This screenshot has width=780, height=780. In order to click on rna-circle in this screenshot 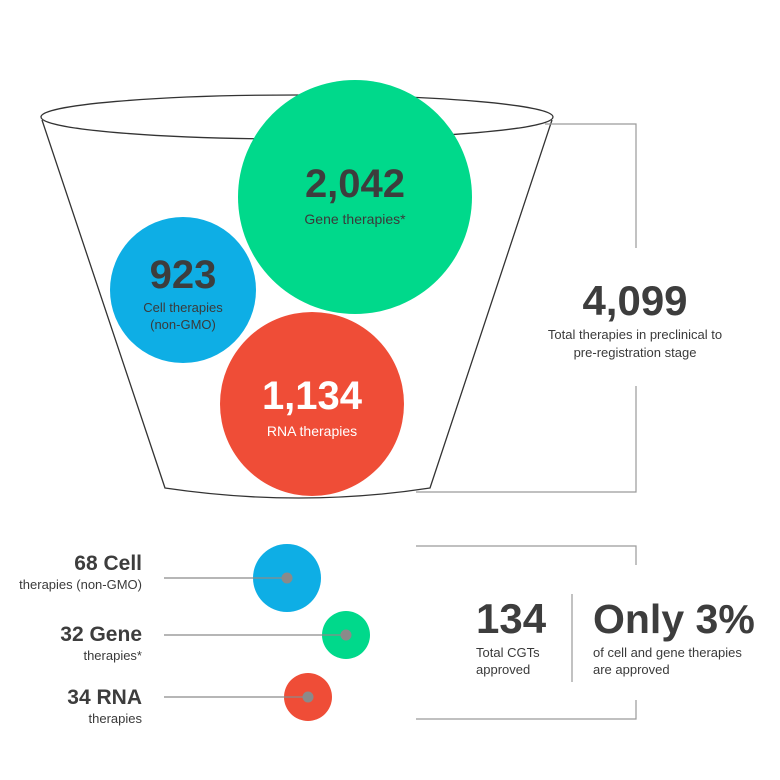, I will do `click(312, 404)`.